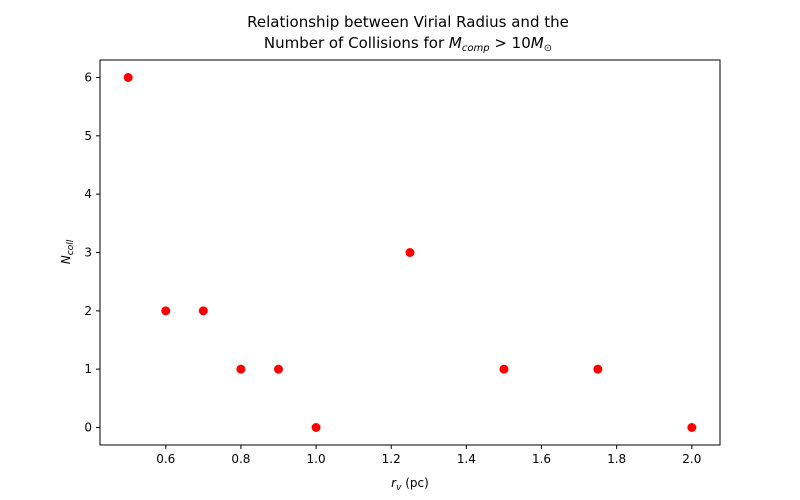 This screenshot has height=500, width=800. What do you see at coordinates (88, 428) in the screenshot?
I see `y-tick-label: 0` at bounding box center [88, 428].